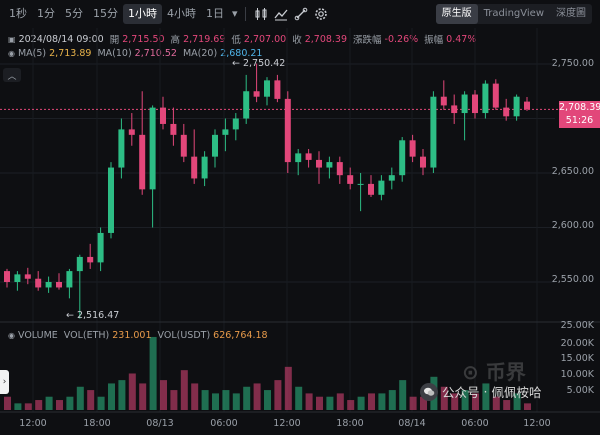  What do you see at coordinates (579, 114) in the screenshot?
I see `current-price-tag: 2,708.39 51:26` at bounding box center [579, 114].